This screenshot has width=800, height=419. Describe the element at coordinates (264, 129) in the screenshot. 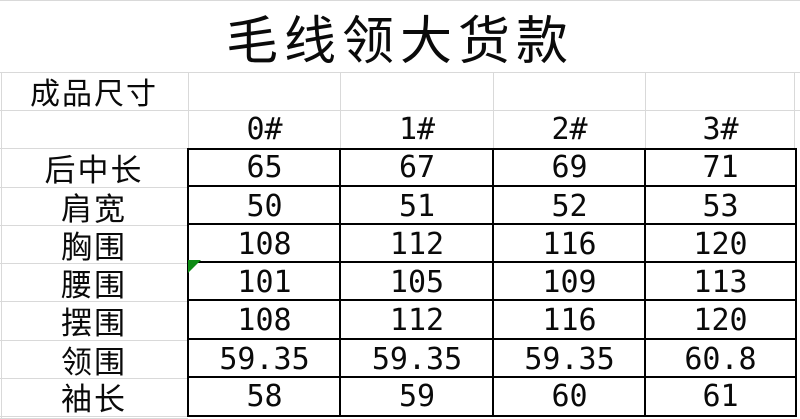

I see `size-header-cell-0: 0#` at that location.